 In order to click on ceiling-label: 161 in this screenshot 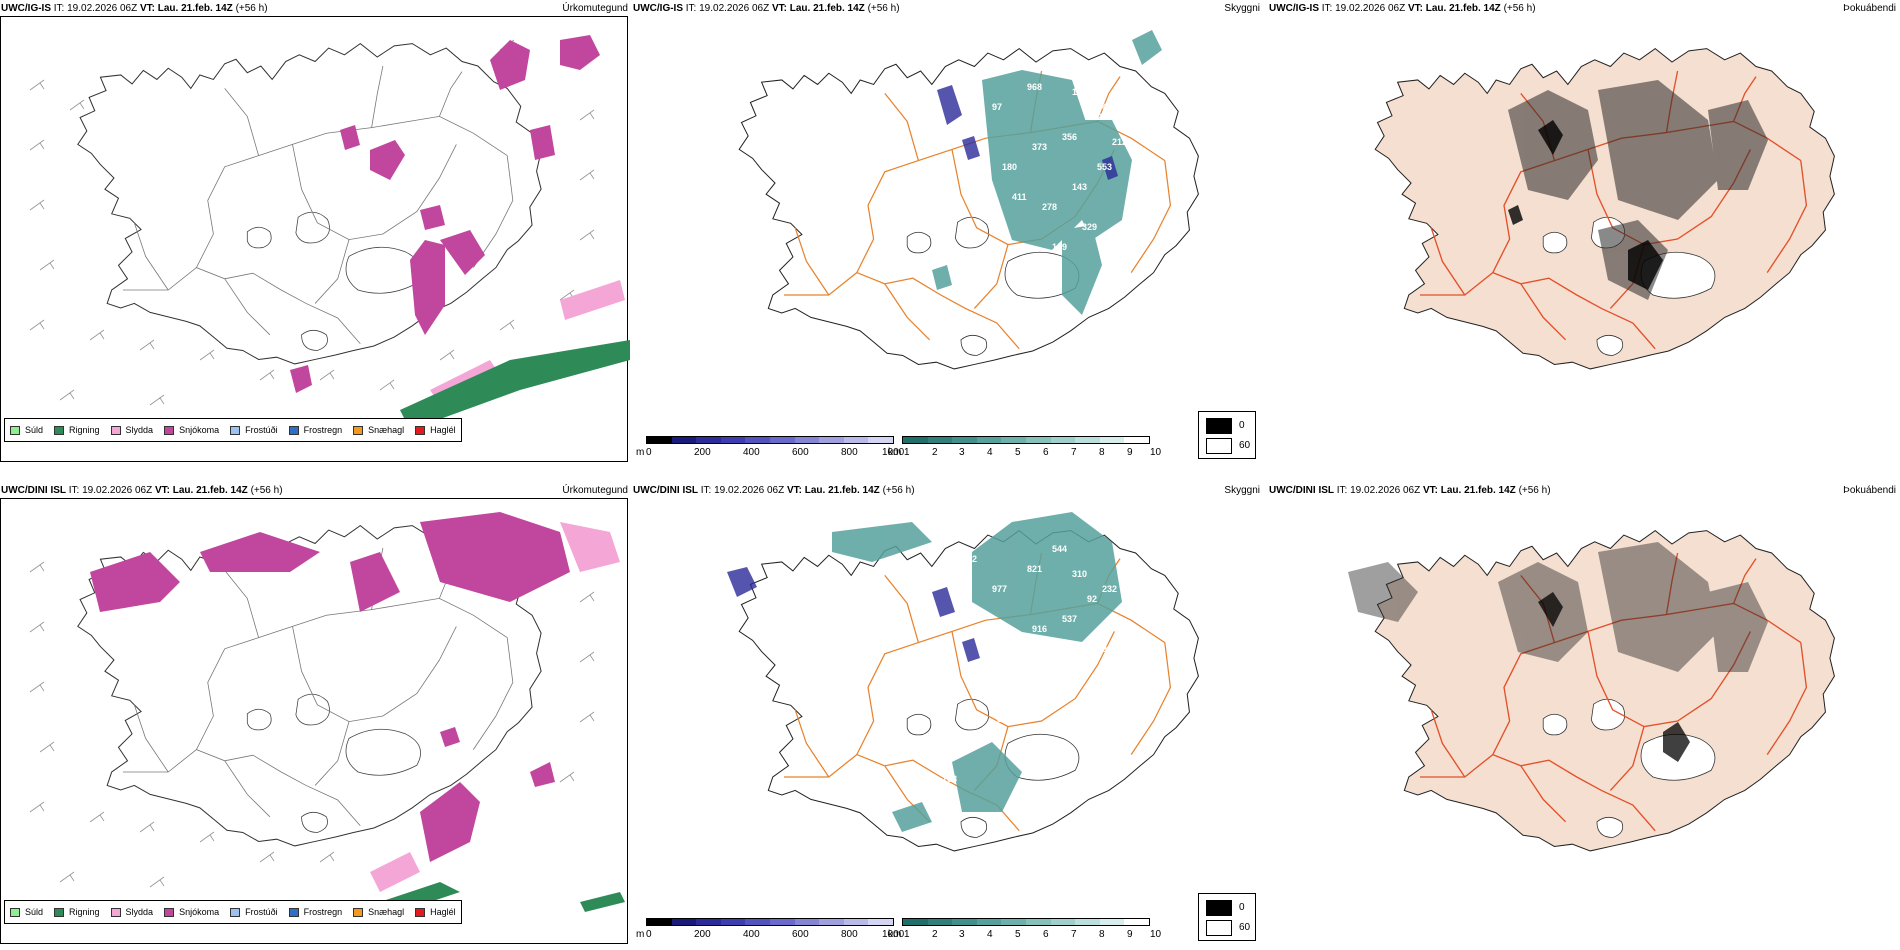, I will do `click(1034, 749)`.